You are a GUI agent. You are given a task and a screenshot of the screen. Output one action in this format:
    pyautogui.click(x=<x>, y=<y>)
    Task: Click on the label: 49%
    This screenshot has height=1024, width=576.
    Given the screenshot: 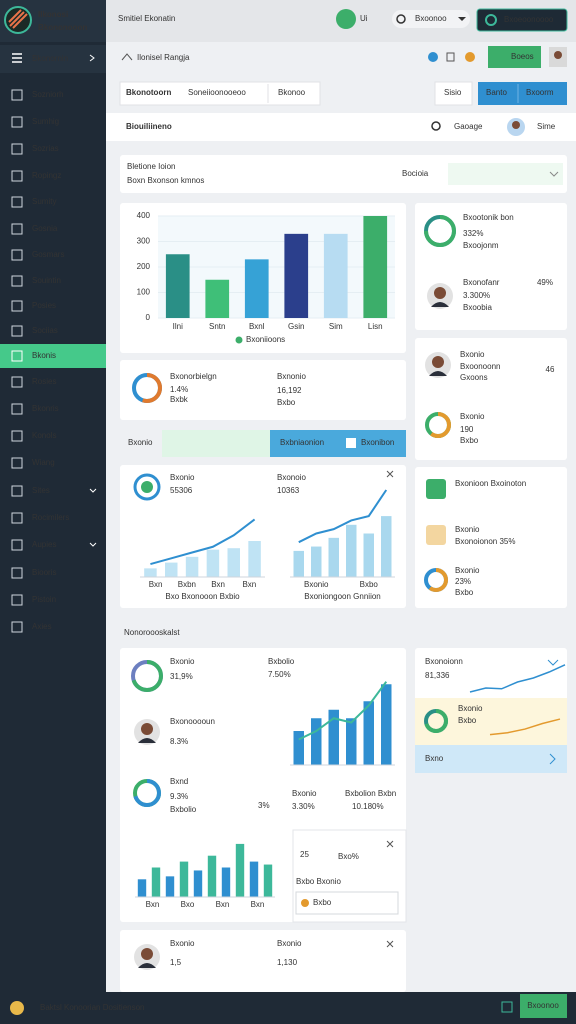 What is the action you would take?
    pyautogui.click(x=545, y=282)
    